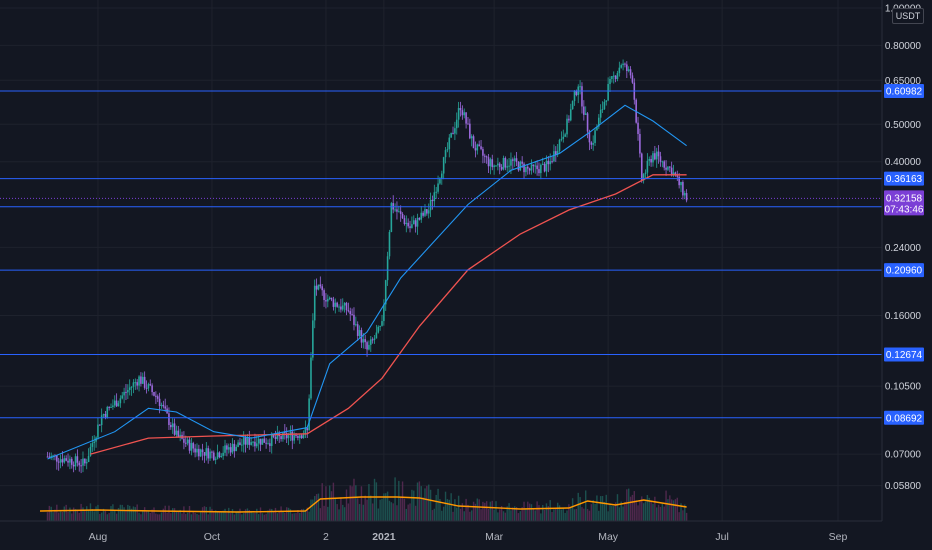 This screenshot has width=932, height=550. Describe the element at coordinates (903, 387) in the screenshot. I see `price-tick-7: 0.10500` at that location.